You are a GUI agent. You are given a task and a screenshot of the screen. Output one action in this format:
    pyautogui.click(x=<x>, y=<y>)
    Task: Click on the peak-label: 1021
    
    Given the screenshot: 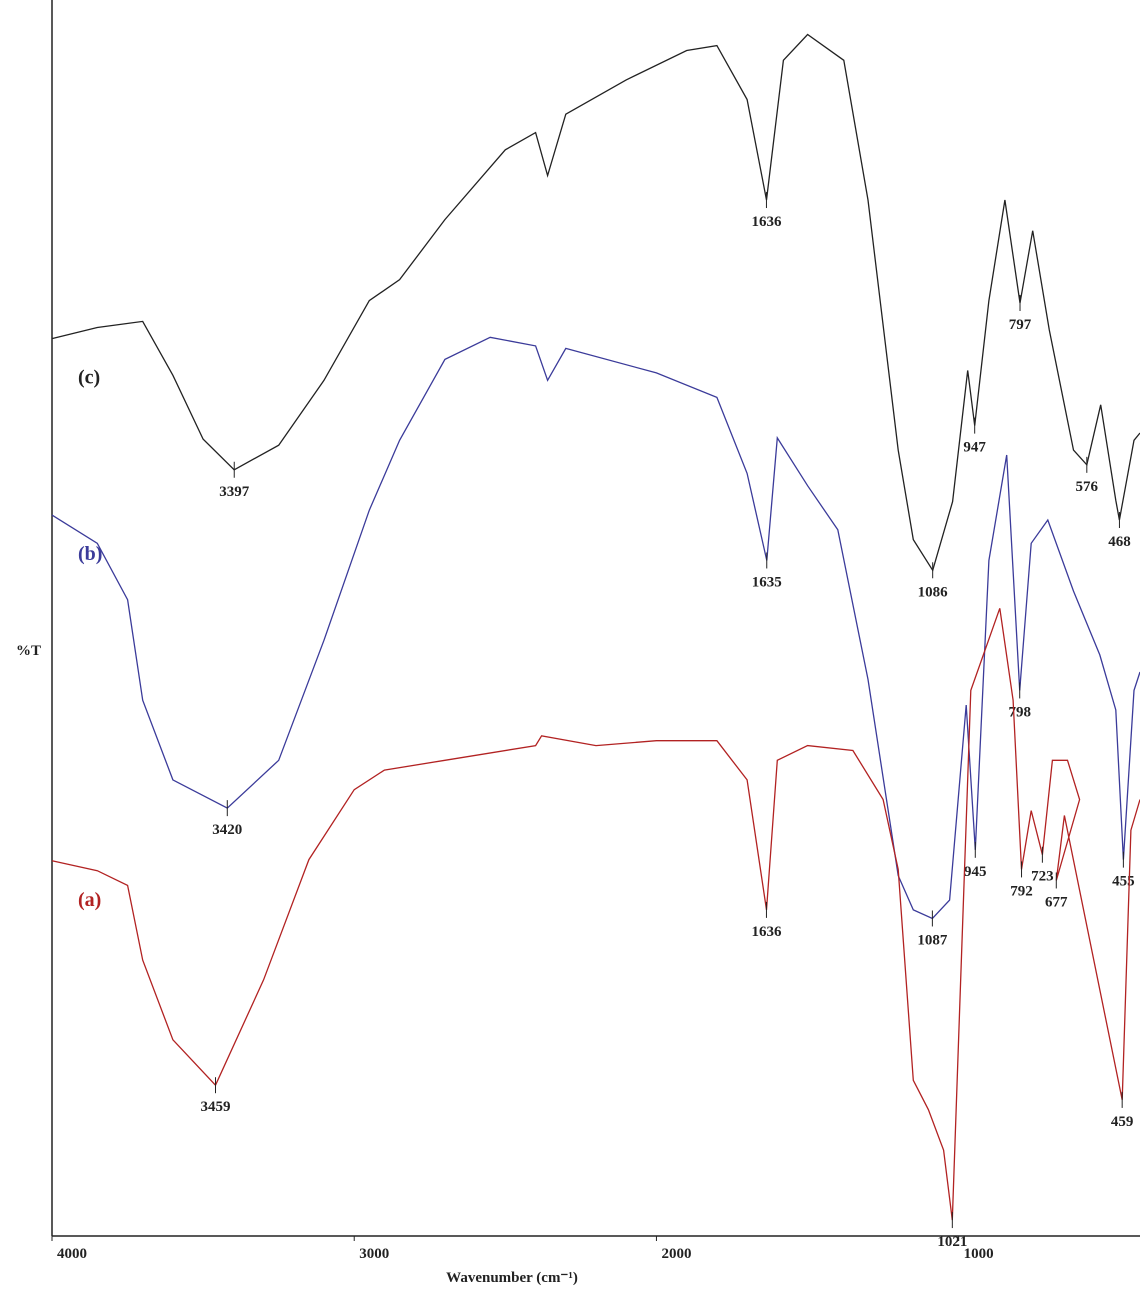 What is the action you would take?
    pyautogui.click(x=952, y=1242)
    